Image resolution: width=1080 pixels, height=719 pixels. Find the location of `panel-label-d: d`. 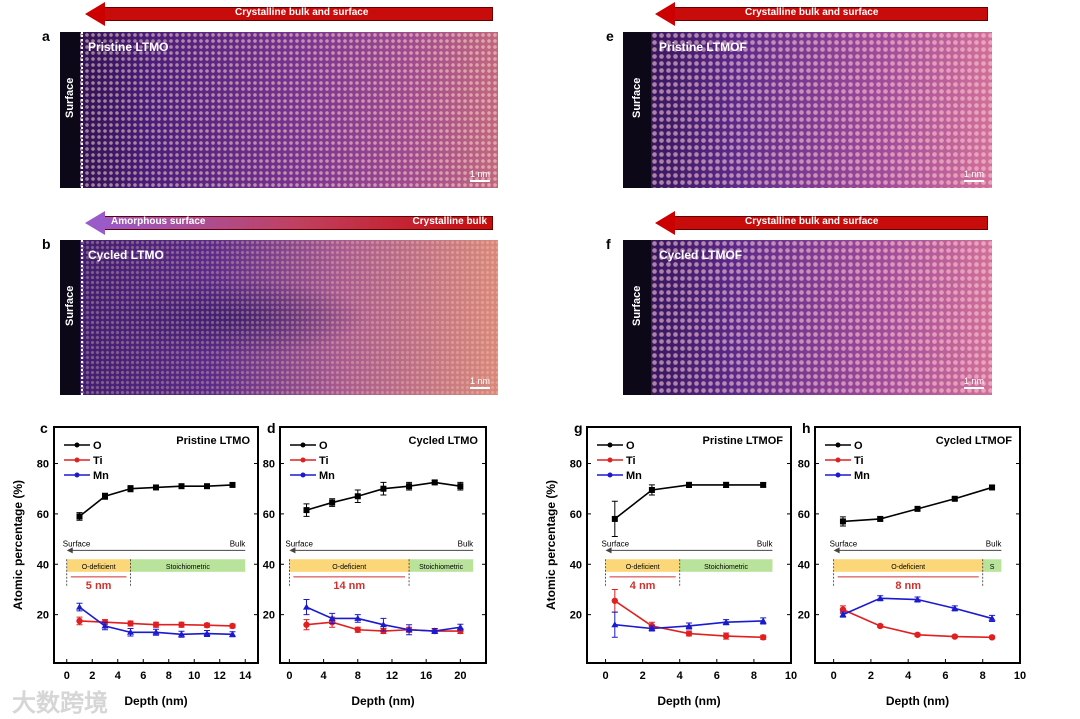

panel-label-d: d is located at coordinates (271, 428).